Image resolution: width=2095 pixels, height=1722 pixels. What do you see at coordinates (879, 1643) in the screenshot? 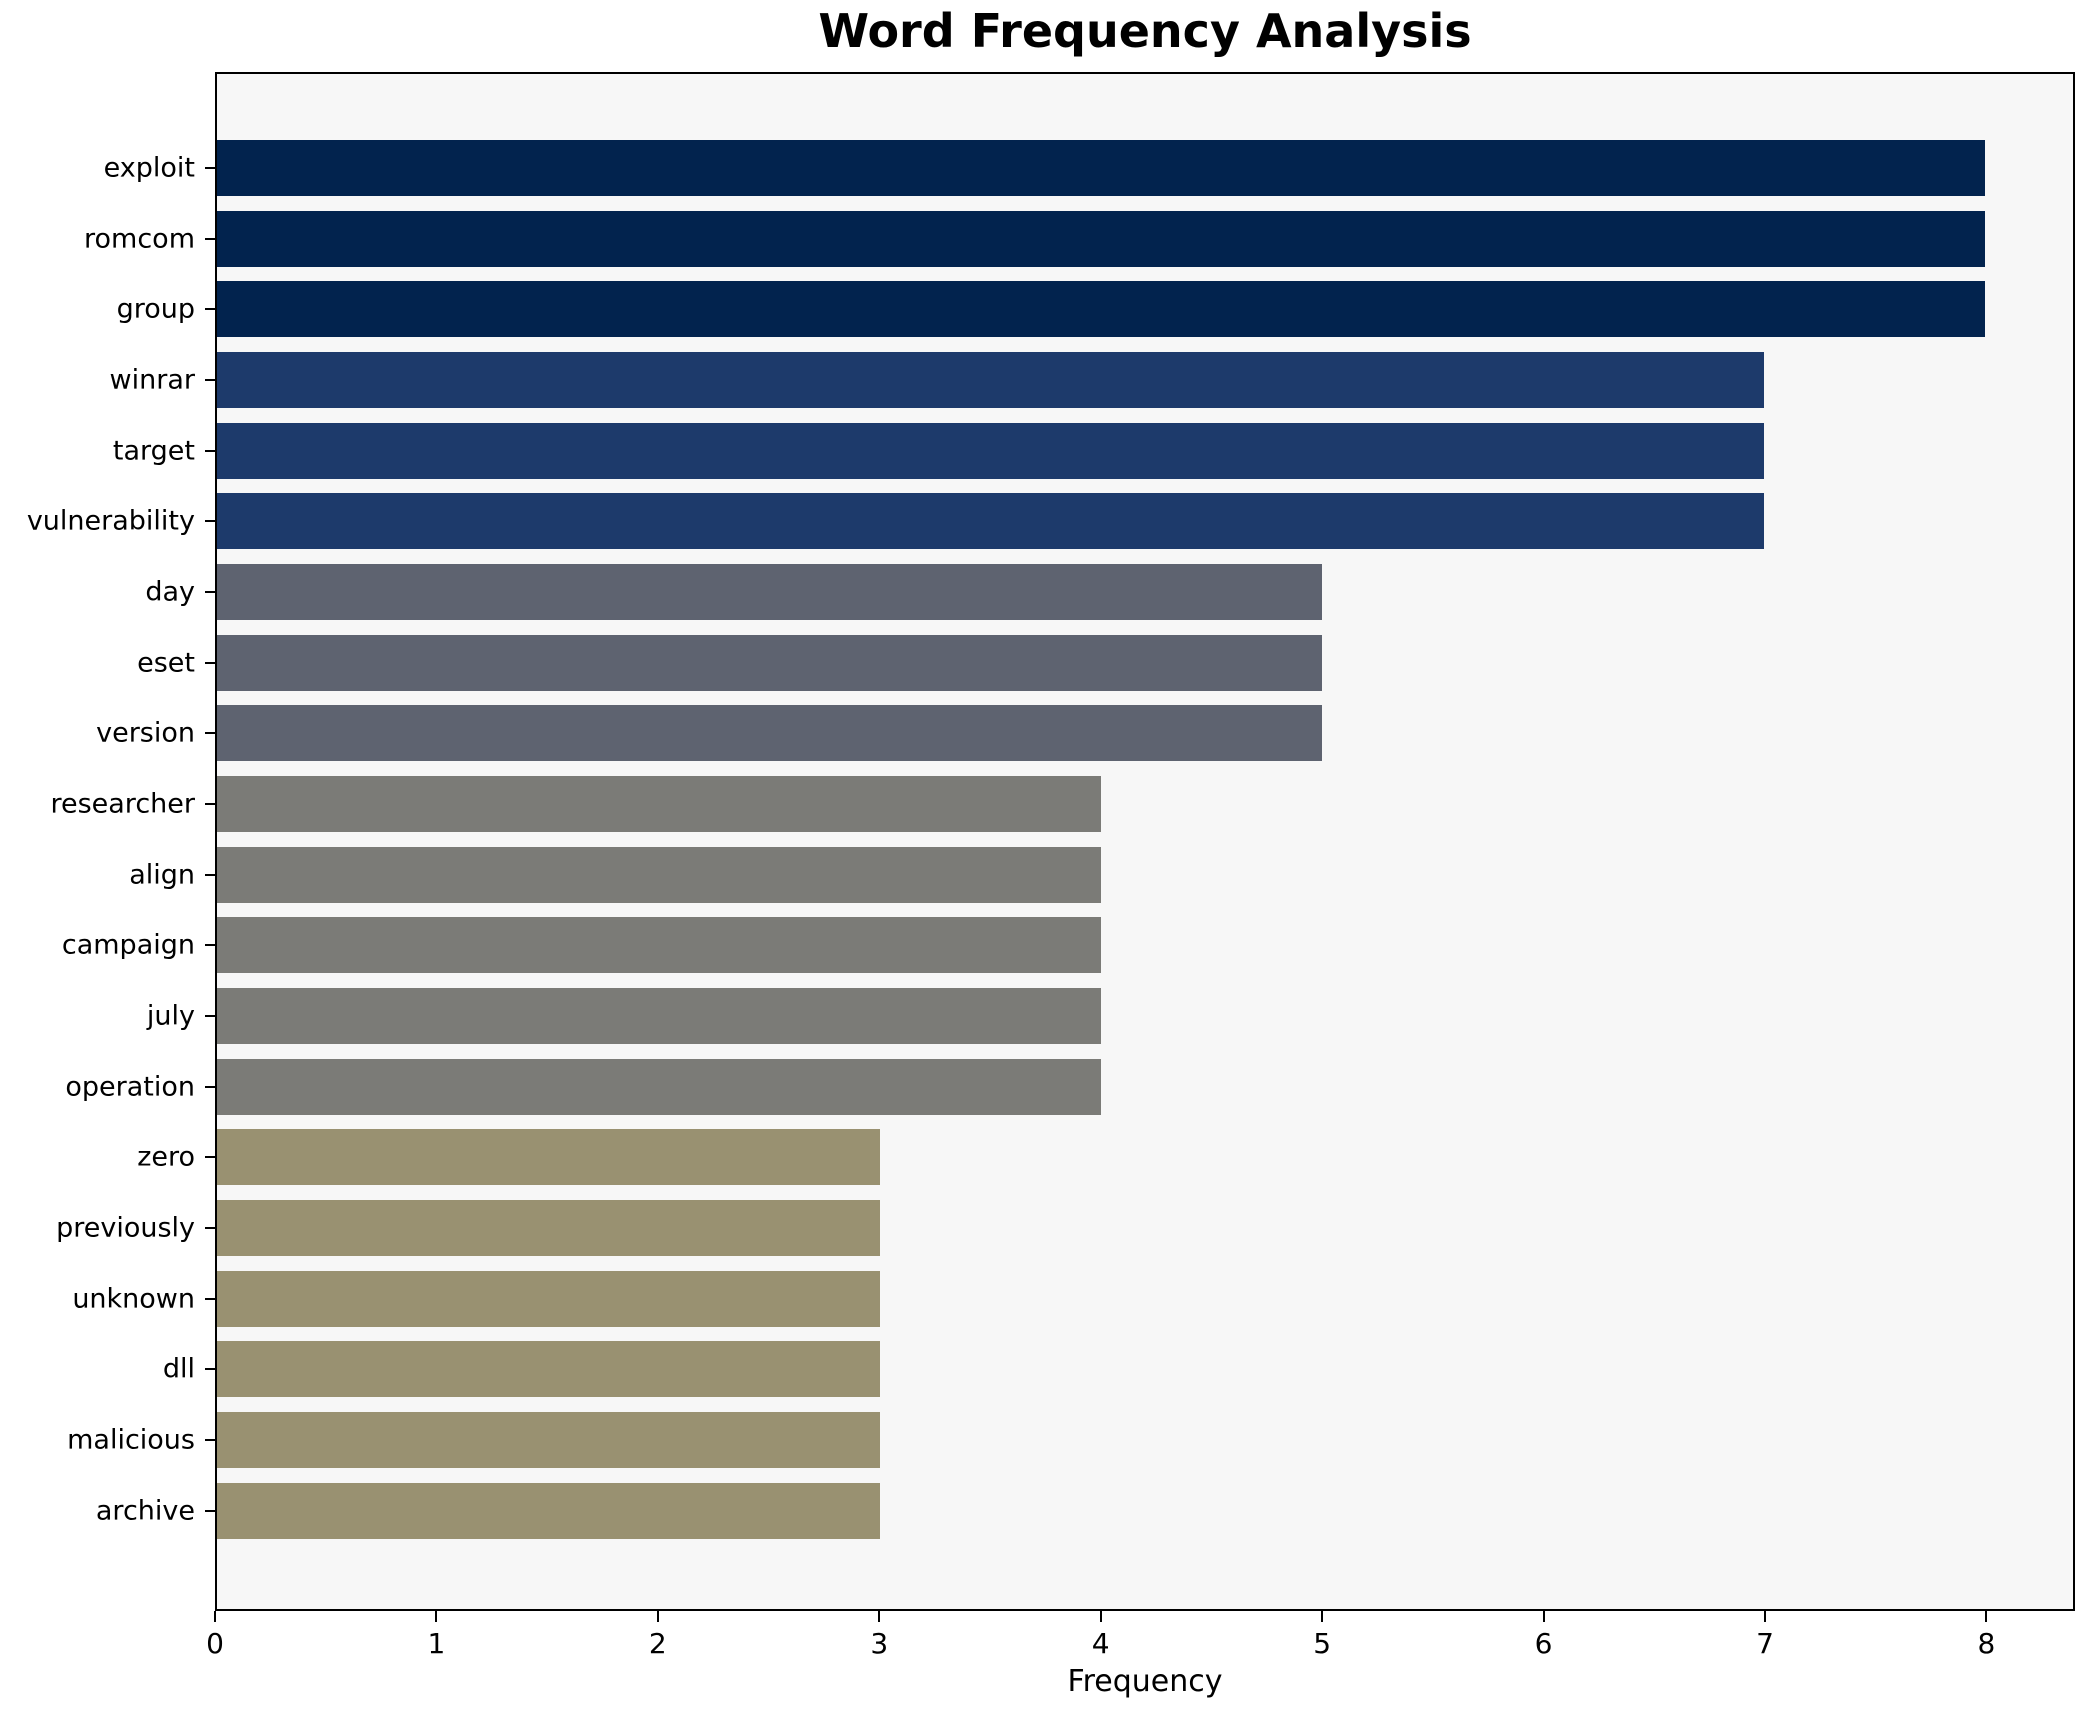
I see `x-tick-label: 3` at bounding box center [879, 1643].